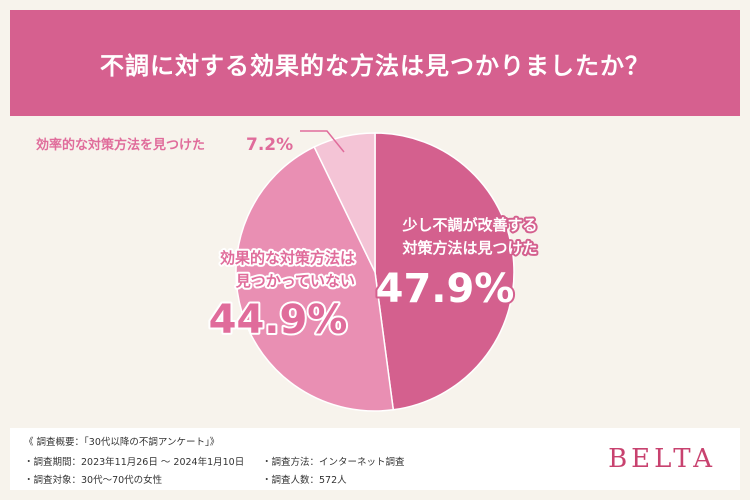  I want to click on slice-improved-value: 47.9%, so click(445, 289).